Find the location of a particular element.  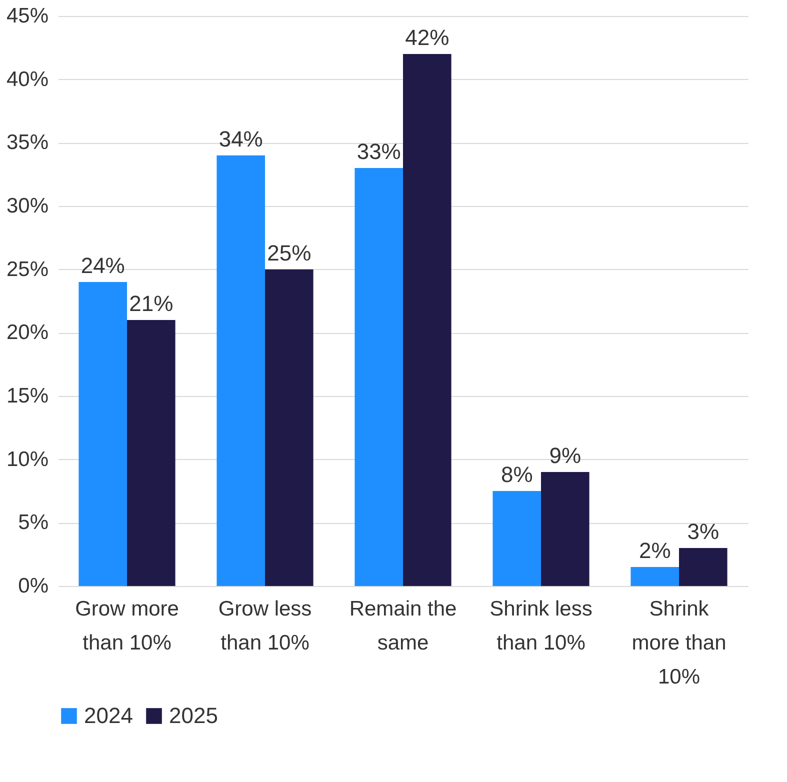

data-label: 24% is located at coordinates (102, 265).